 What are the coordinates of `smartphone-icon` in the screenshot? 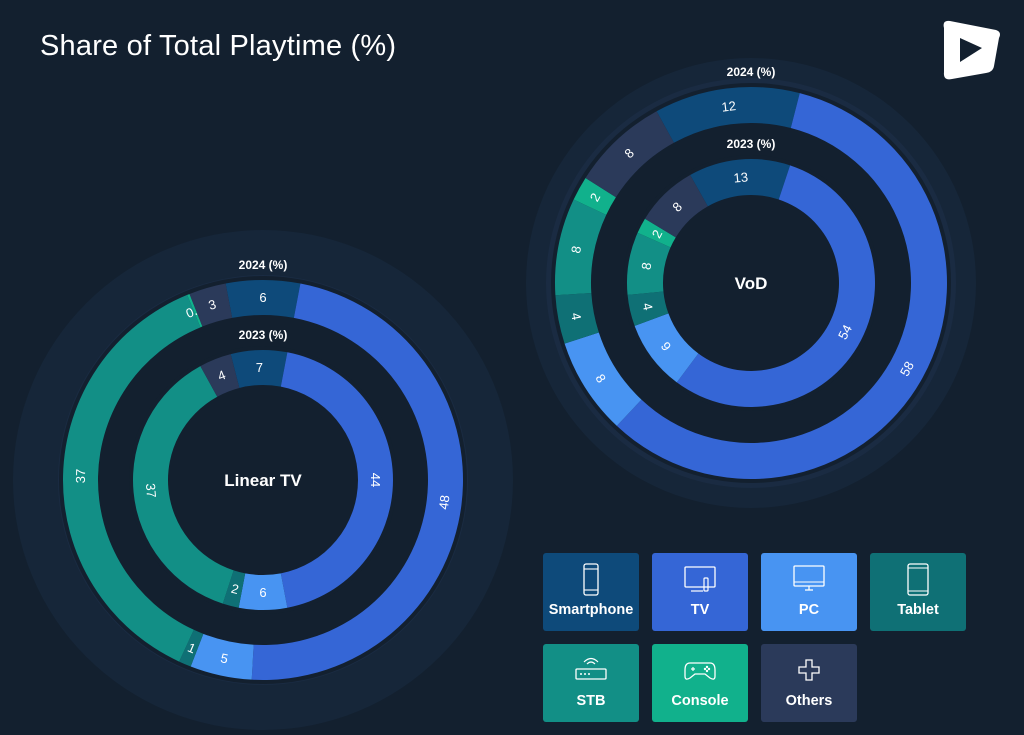 It's located at (591, 579).